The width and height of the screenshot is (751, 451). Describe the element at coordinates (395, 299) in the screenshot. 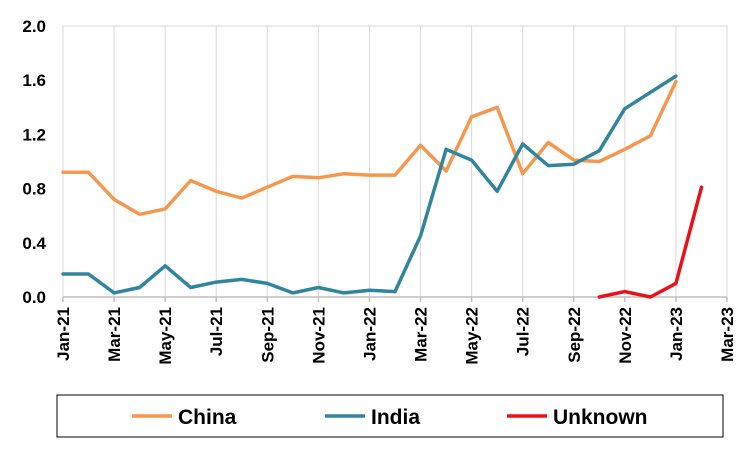

I see `x-tick-marks` at that location.